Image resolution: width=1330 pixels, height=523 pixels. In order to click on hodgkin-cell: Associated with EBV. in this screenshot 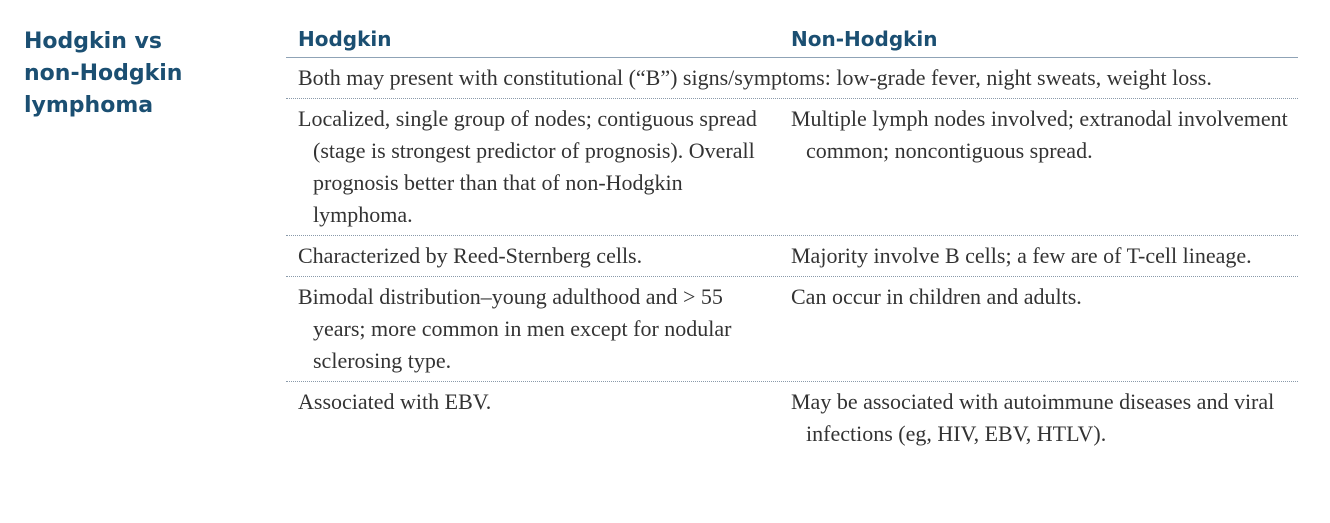, I will do `click(395, 401)`.